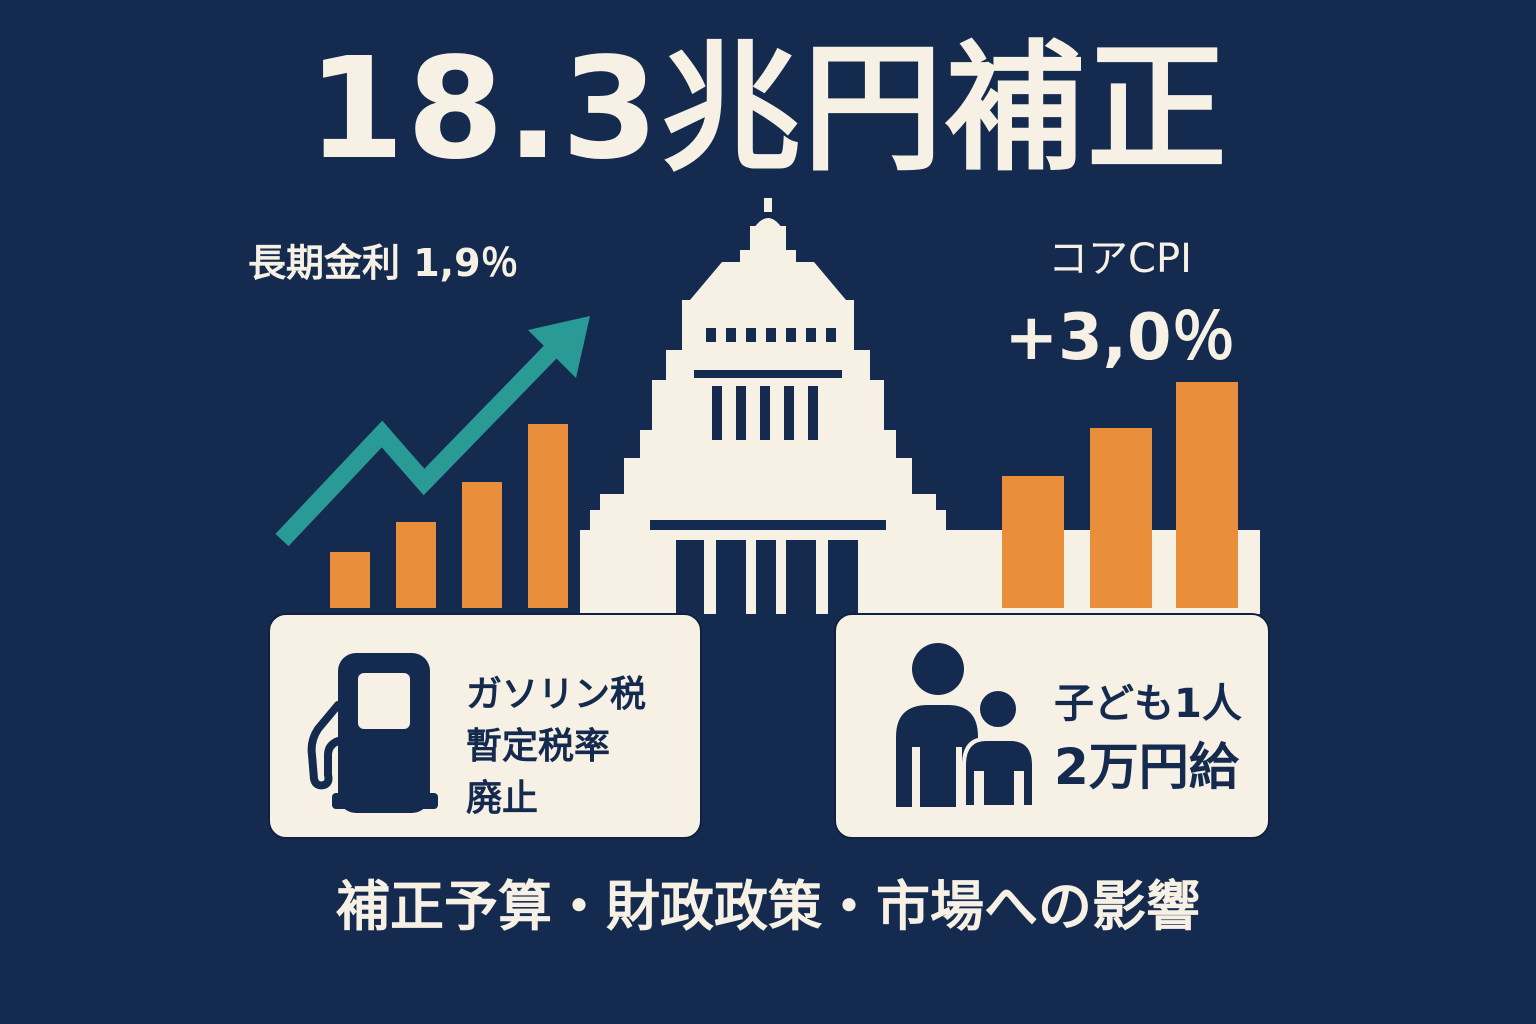  What do you see at coordinates (556, 694) in the screenshot?
I see `gasoline-tax-line-1: ガソリン税` at bounding box center [556, 694].